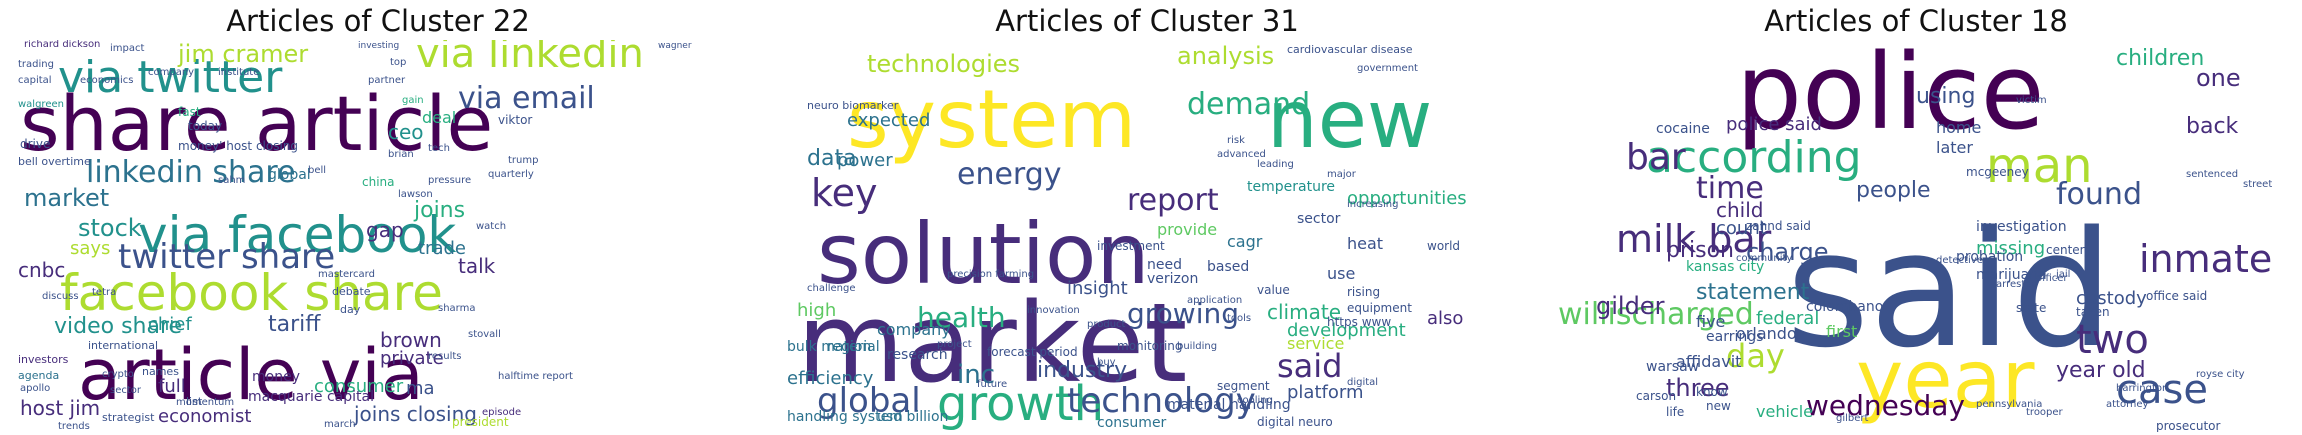  I want to click on cloud-word: platform, so click(1325, 392).